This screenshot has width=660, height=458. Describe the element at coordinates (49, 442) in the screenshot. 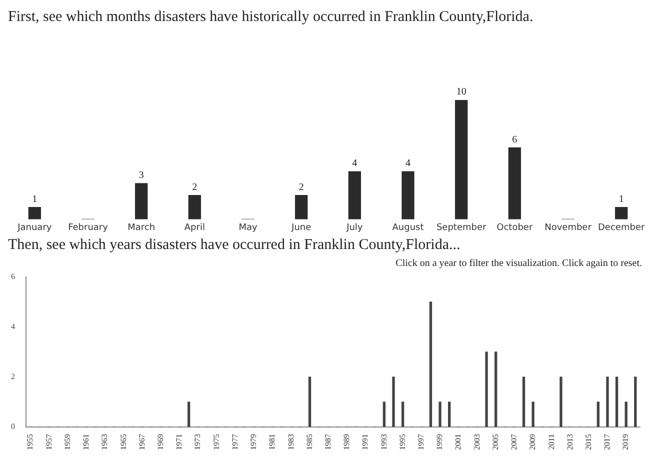

I see `x-tick-label: 1957` at that location.